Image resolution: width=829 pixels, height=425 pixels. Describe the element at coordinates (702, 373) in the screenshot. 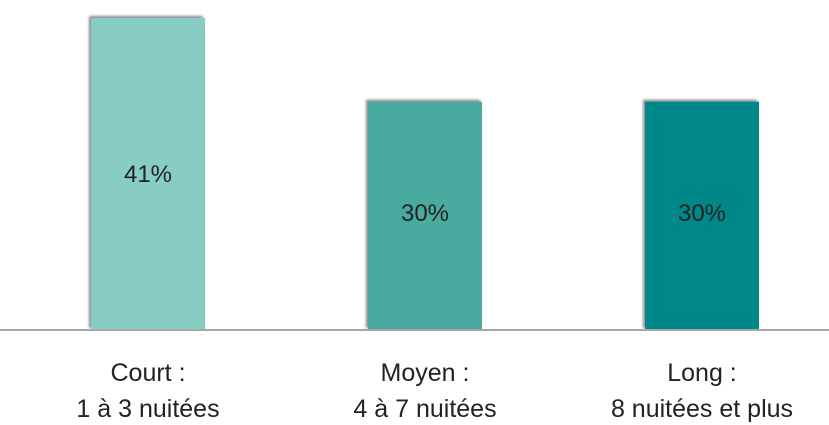

I see `category-label: Long :` at that location.